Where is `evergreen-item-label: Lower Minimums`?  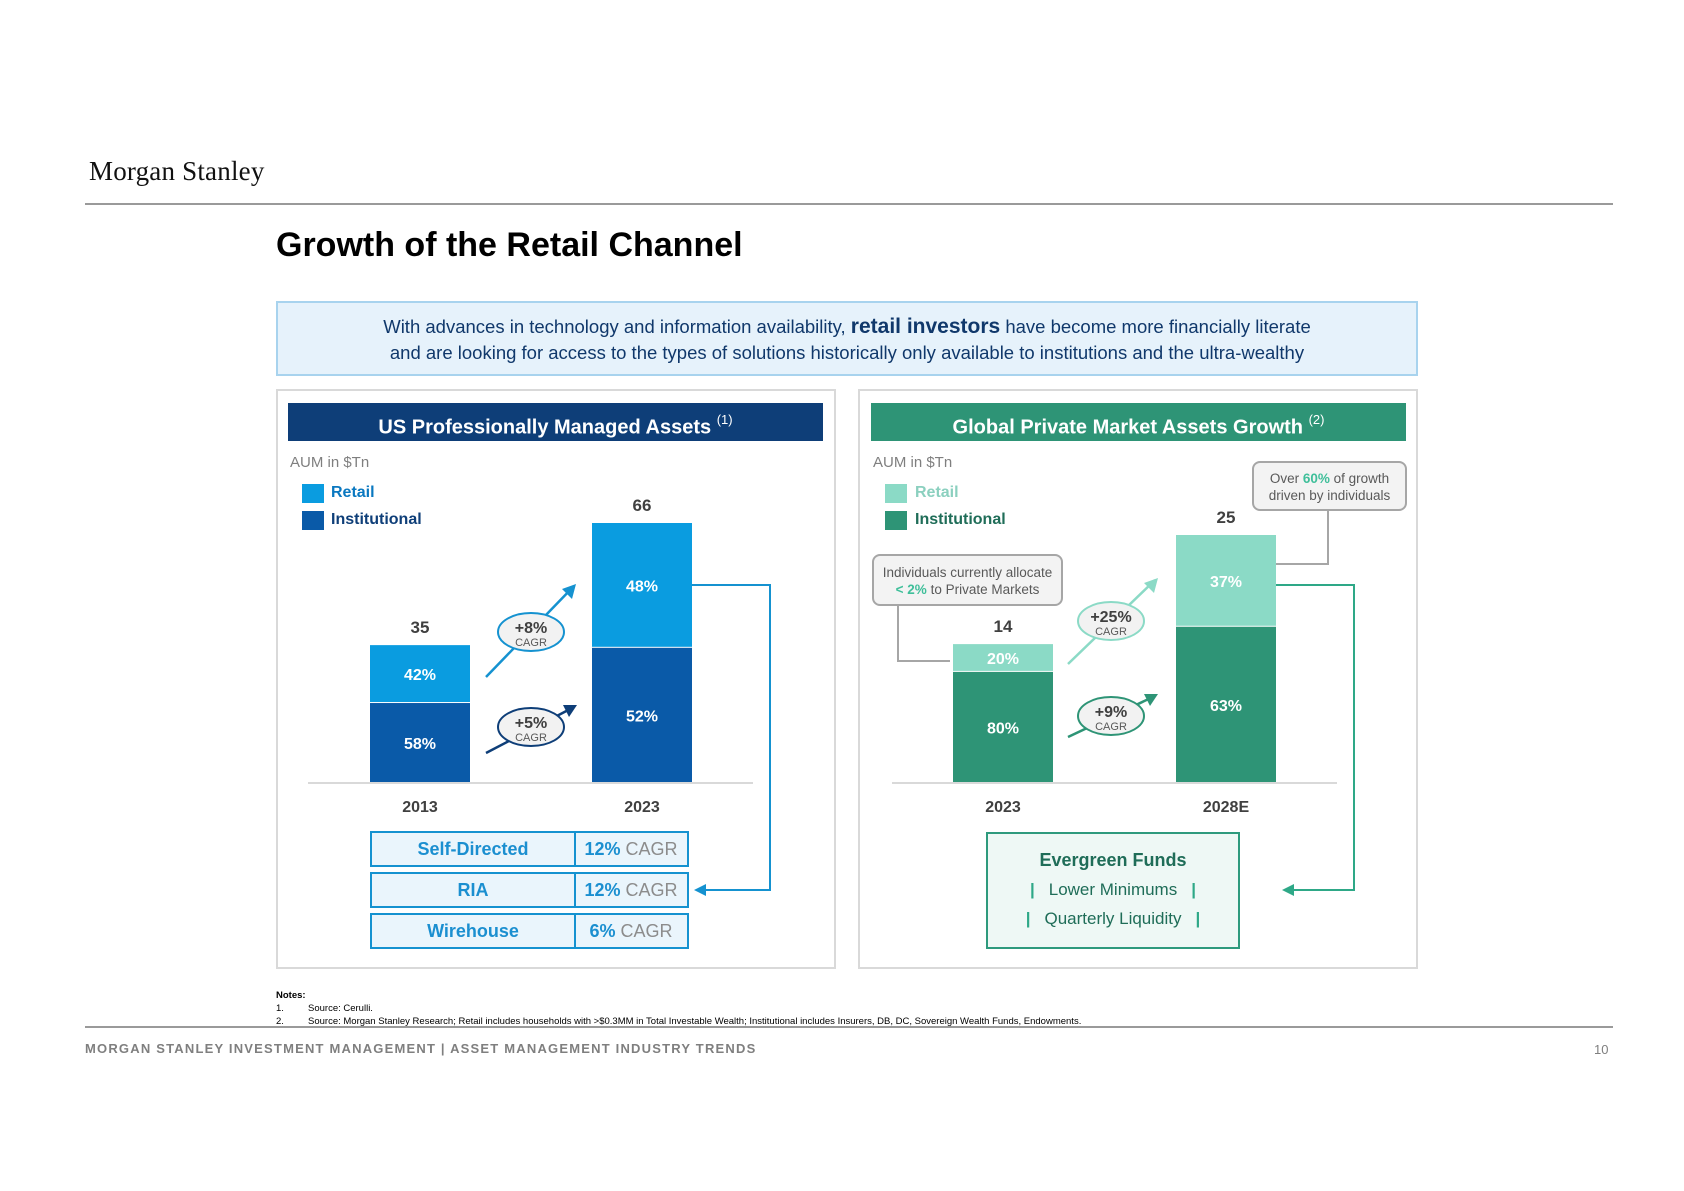
evergreen-item-label: Lower Minimums is located at coordinates (1113, 889).